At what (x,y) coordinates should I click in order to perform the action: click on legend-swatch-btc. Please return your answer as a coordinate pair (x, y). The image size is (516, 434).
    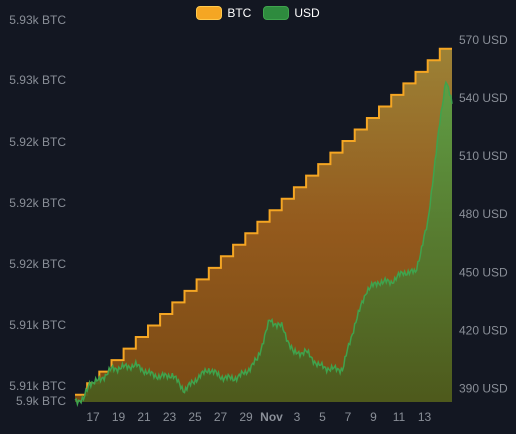
    Looking at the image, I should click on (209, 13).